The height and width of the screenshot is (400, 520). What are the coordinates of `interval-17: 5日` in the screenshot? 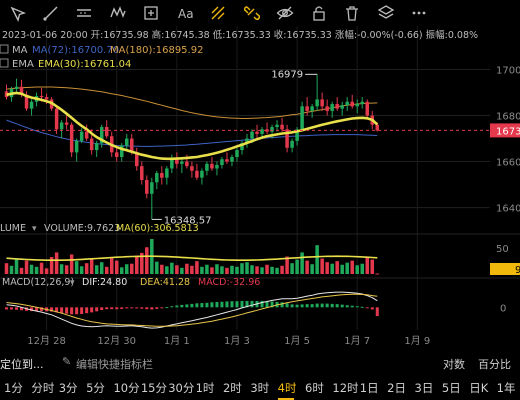 It's located at (451, 388).